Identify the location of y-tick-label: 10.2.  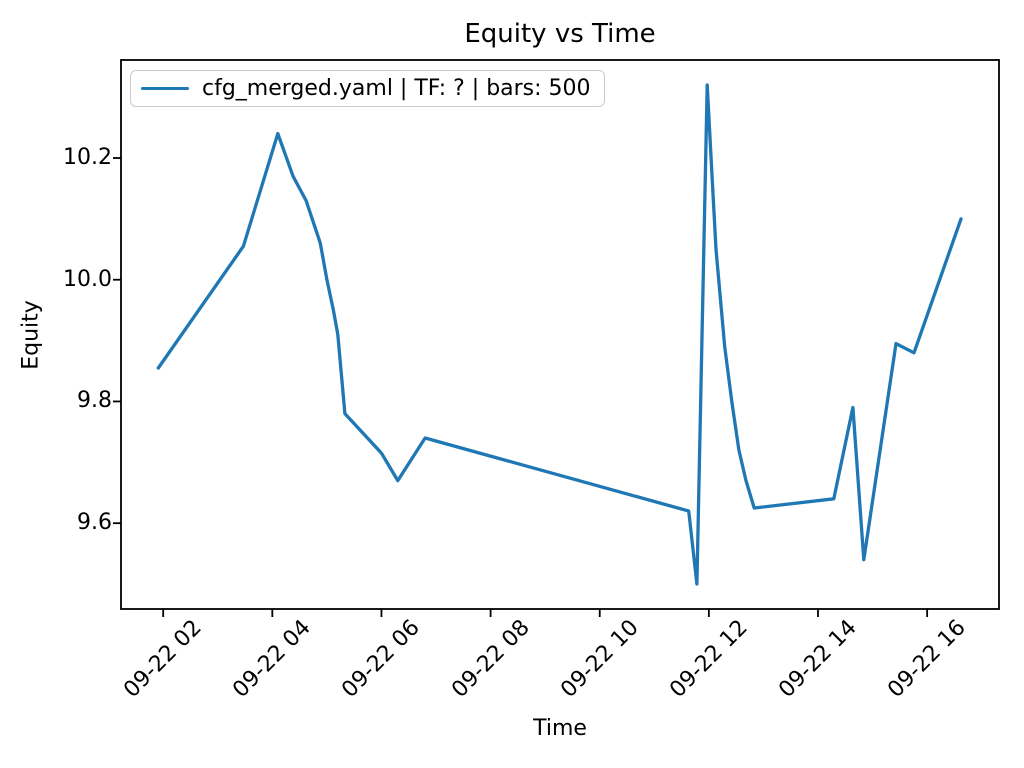
(87, 157).